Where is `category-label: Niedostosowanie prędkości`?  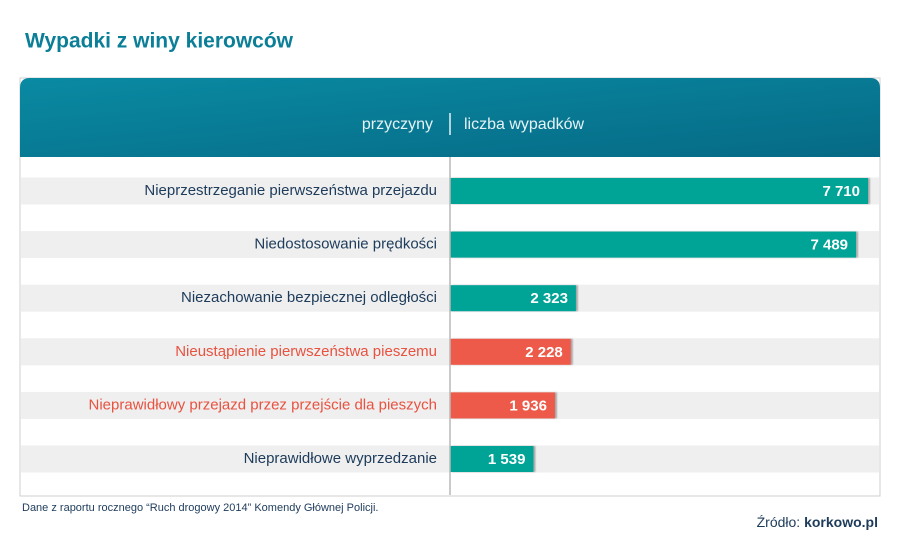 category-label: Niedostosowanie prędkości is located at coordinates (345, 244).